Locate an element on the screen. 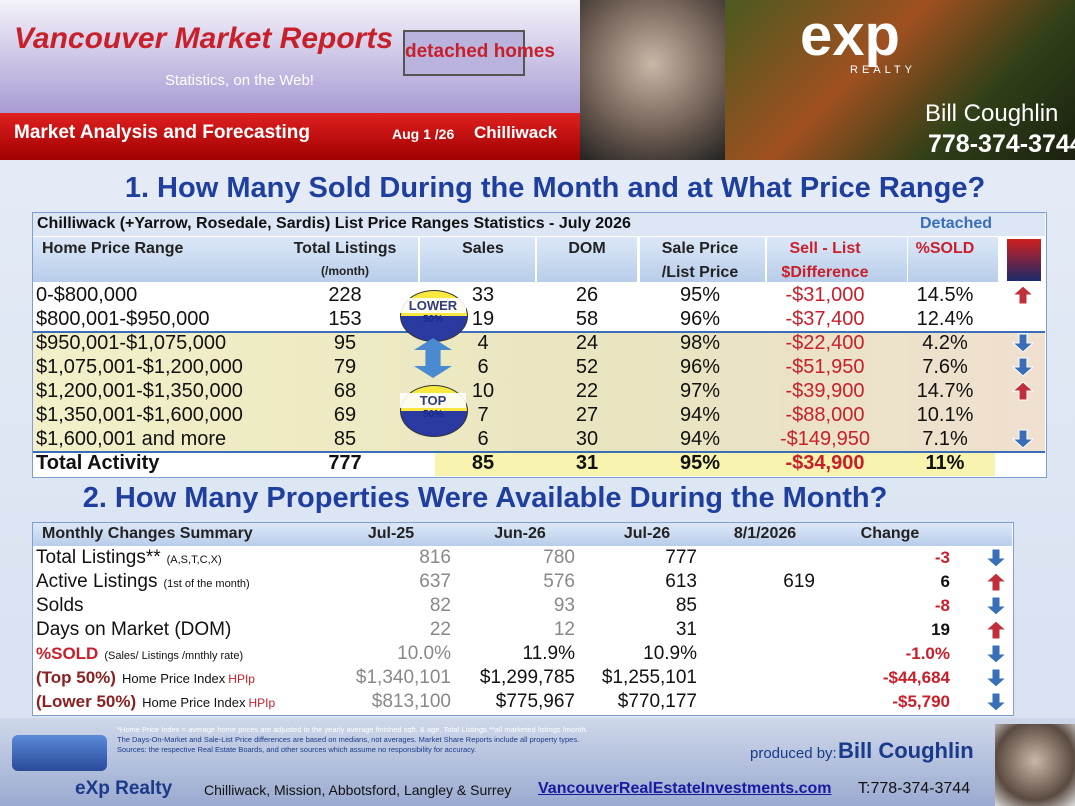 The height and width of the screenshot is (806, 1075). badge-text: 50% is located at coordinates (432, 319).